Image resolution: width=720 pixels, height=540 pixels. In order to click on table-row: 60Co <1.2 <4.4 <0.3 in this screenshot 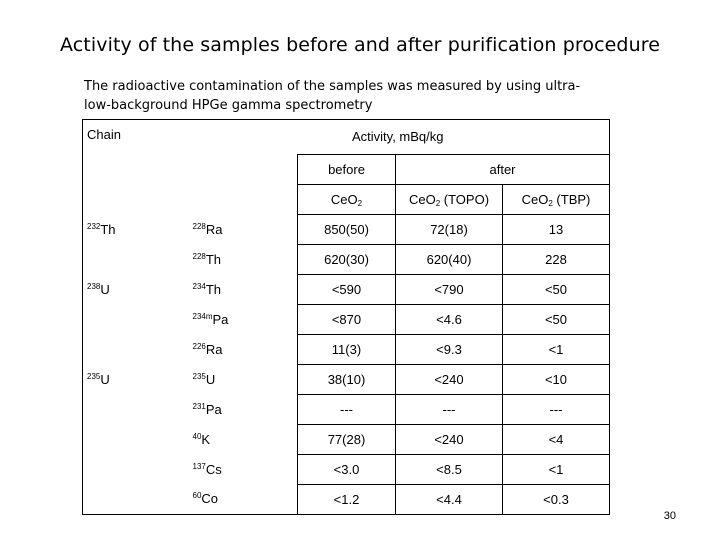, I will do `click(346, 499)`.